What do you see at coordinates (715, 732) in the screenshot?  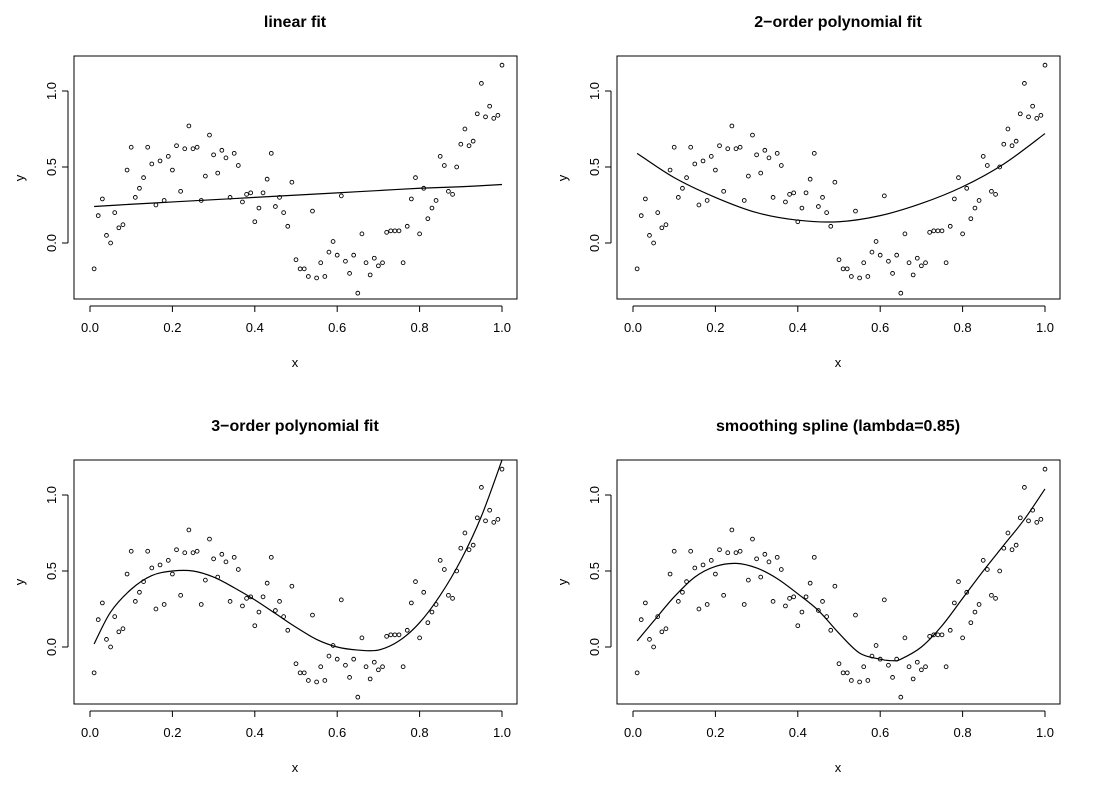 I see `x-tick-label: 0.2` at bounding box center [715, 732].